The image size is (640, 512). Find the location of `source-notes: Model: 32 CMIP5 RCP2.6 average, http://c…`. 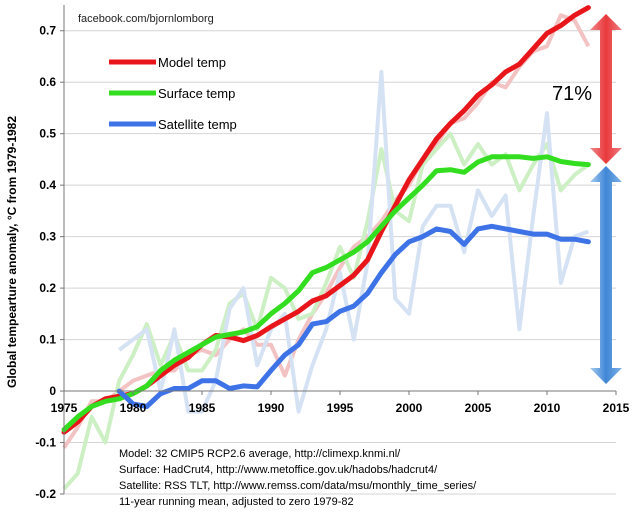

source-notes: Model: 32 CMIP5 RCP2.6 average, http://c… is located at coordinates (298, 478).